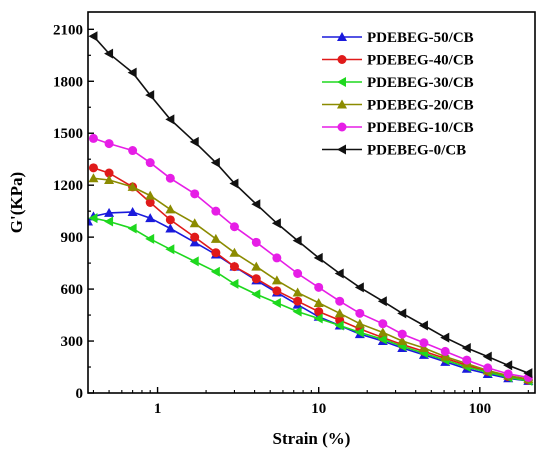  I want to click on legend-entry: PDEBEG-0/CB, so click(394, 151).